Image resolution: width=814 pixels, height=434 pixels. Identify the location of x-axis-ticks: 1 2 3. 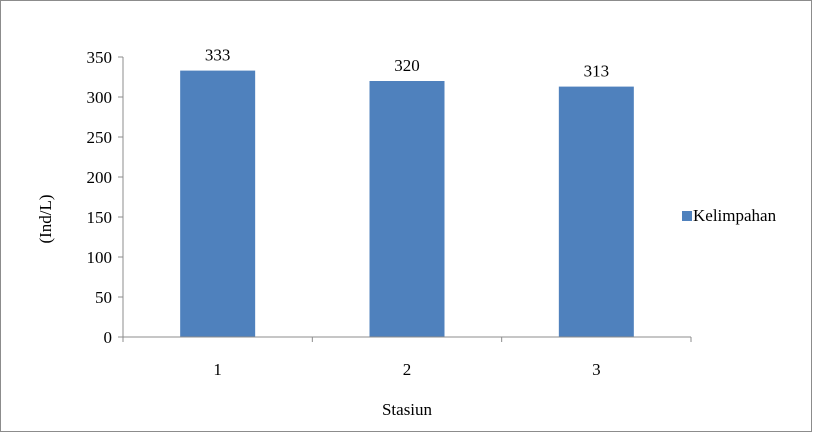
(407, 358).